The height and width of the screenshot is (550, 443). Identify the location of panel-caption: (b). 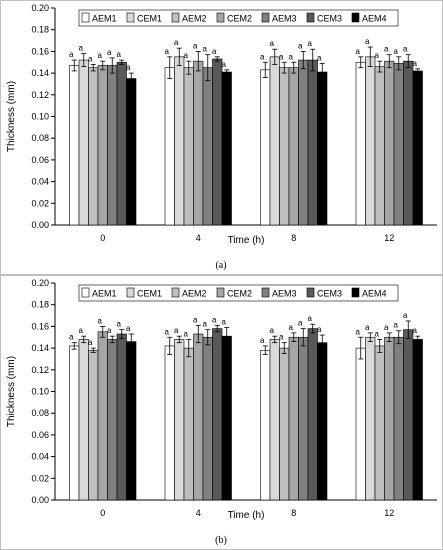
(221, 540).